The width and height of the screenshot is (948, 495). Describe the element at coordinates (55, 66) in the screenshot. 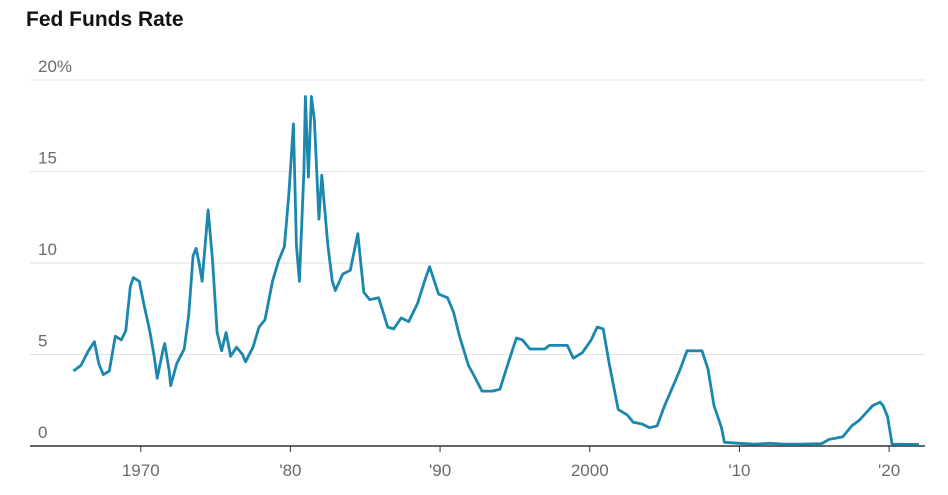

I see `y-tick-label: 20%` at that location.